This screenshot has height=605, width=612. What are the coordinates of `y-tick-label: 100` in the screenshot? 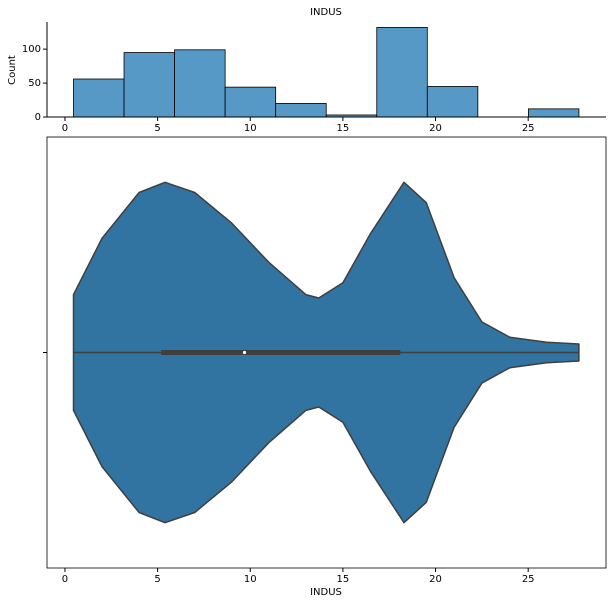 It's located at (31, 49).